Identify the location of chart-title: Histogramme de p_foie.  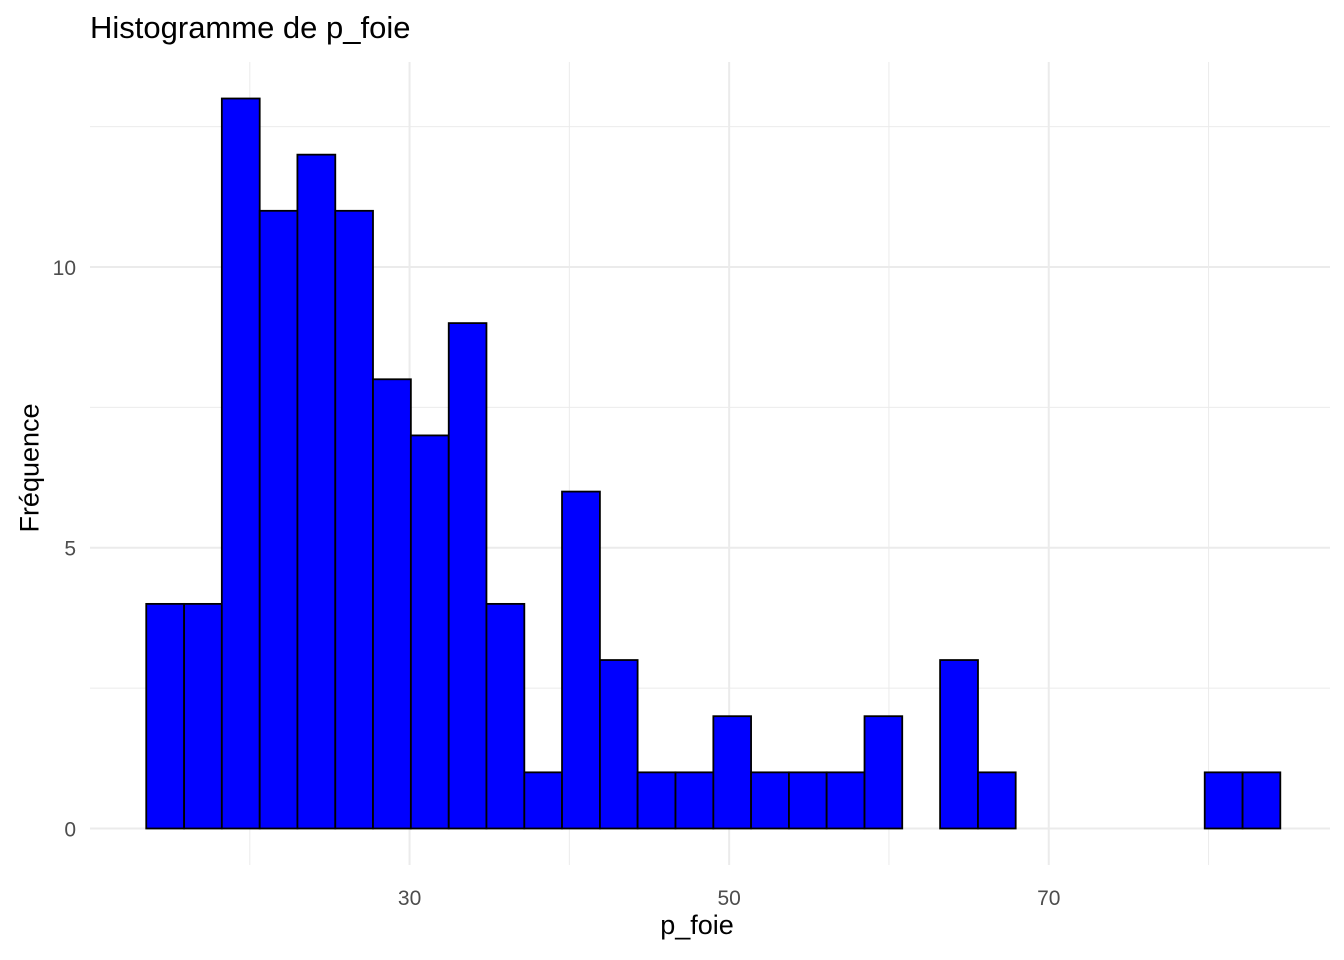
(250, 27).